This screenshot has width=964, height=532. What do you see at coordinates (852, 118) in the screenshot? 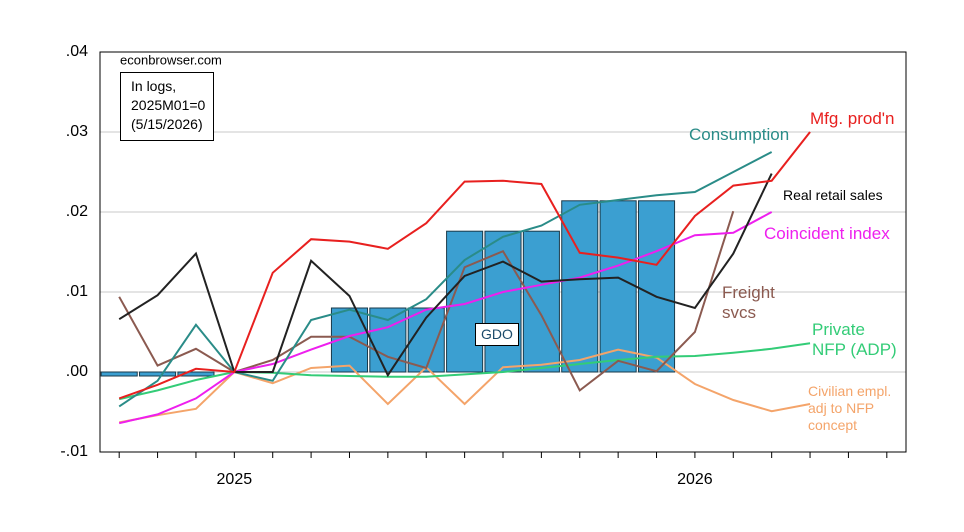
I see `legend-label: Mfg. prod'n` at bounding box center [852, 118].